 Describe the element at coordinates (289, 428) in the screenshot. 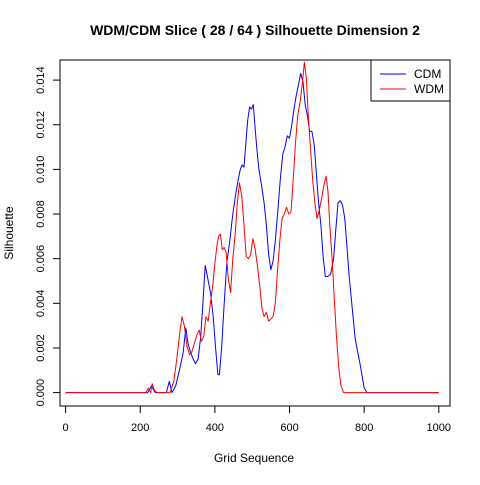

I see `x-tick-label: 600` at that location.